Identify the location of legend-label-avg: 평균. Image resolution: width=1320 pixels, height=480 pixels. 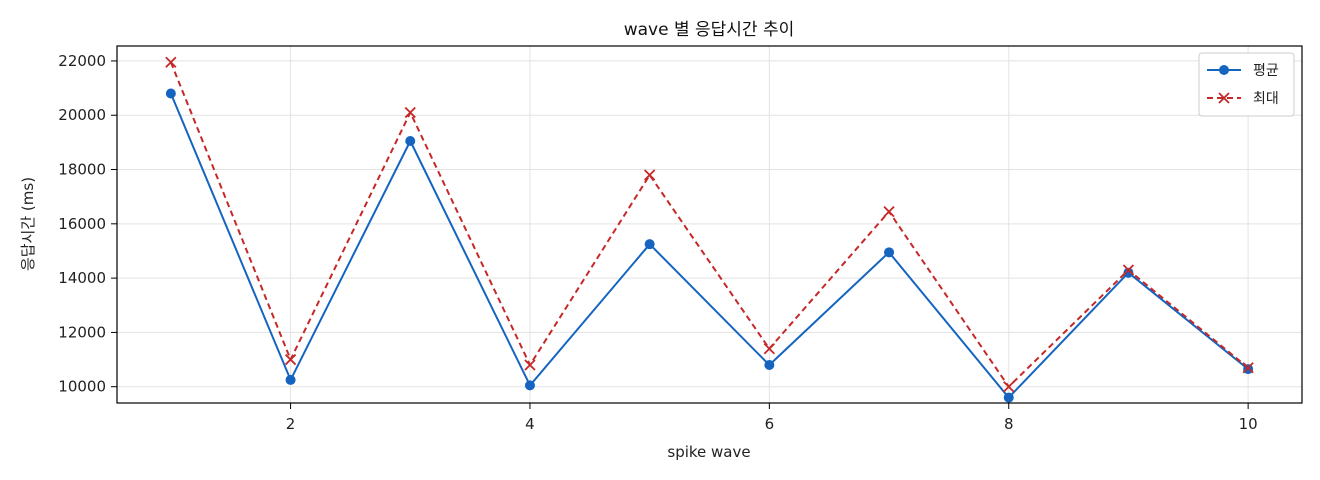
(1266, 71).